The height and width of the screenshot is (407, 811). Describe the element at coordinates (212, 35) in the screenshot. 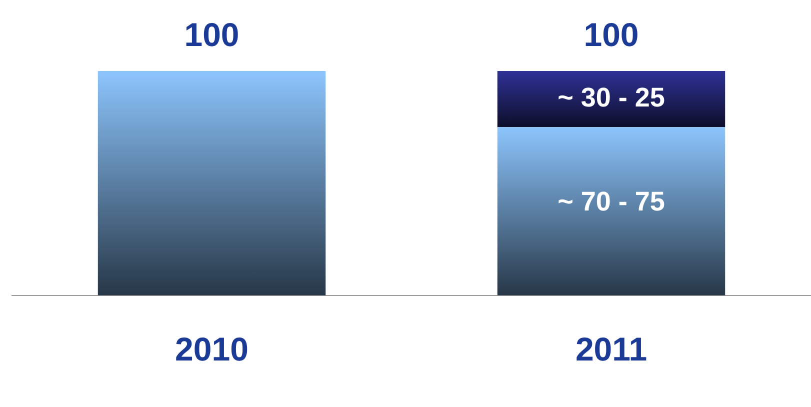

I see `data-label: 100` at that location.